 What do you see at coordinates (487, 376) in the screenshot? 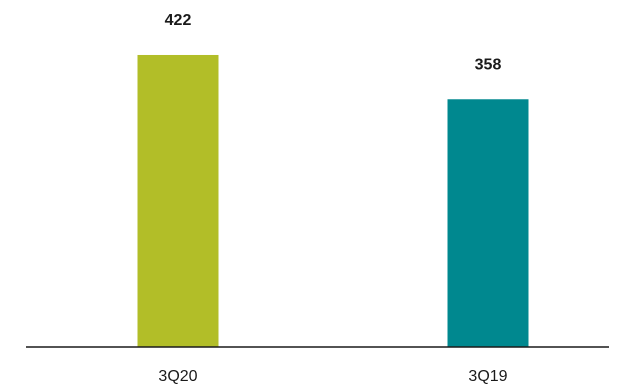
I see `category-label-3q19: 3Q19` at bounding box center [487, 376].